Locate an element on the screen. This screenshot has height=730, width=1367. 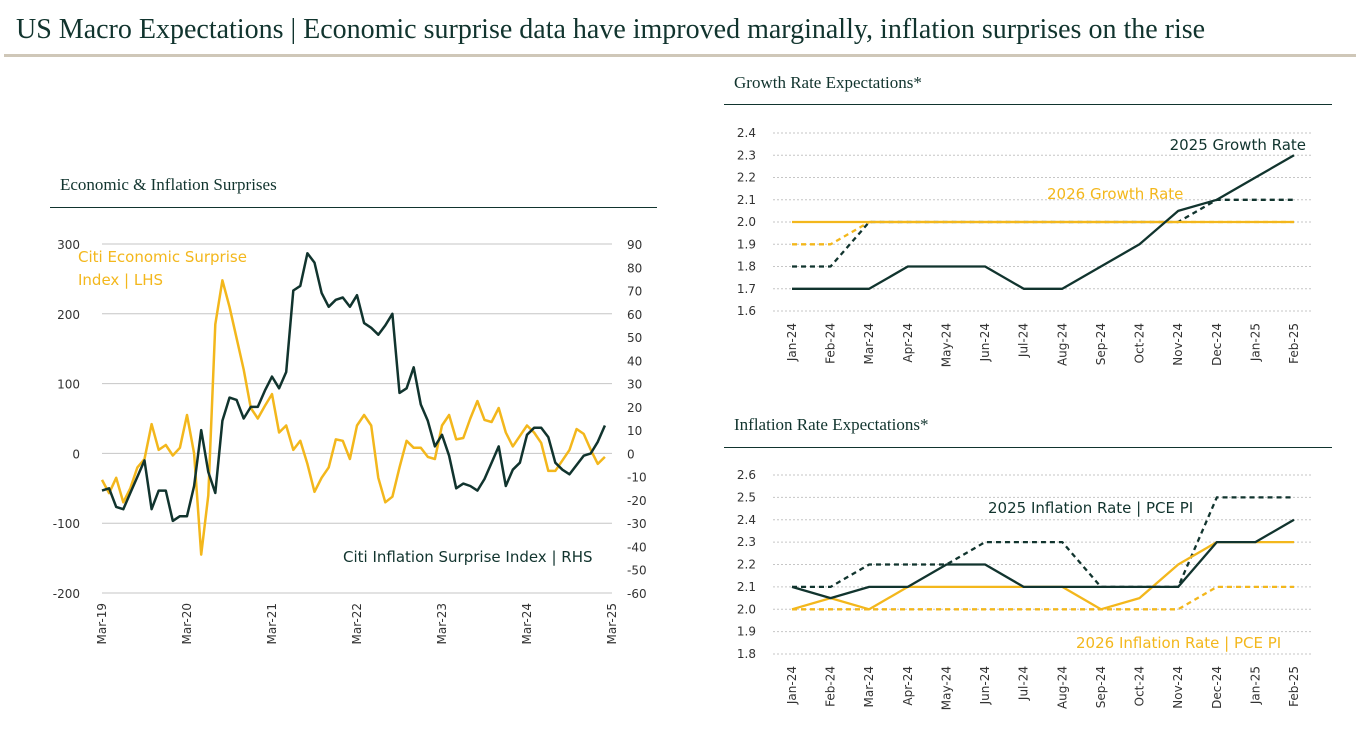
inflation-x-tick-label: Dec-24 is located at coordinates (1217, 687).